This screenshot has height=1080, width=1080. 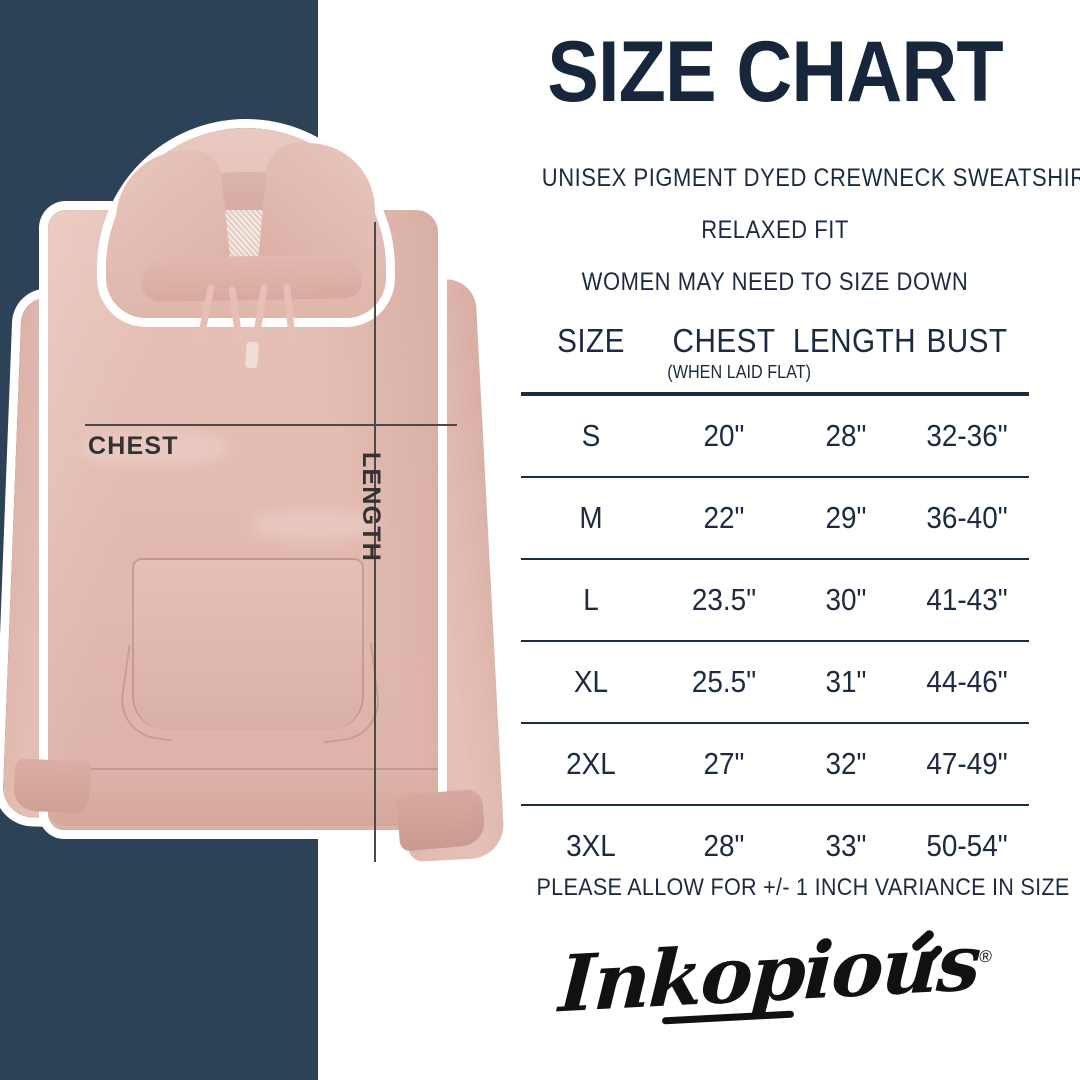 What do you see at coordinates (775, 282) in the screenshot?
I see `subtitle-size-down: WOMEN MAY NEED TO SIZE DOWN` at bounding box center [775, 282].